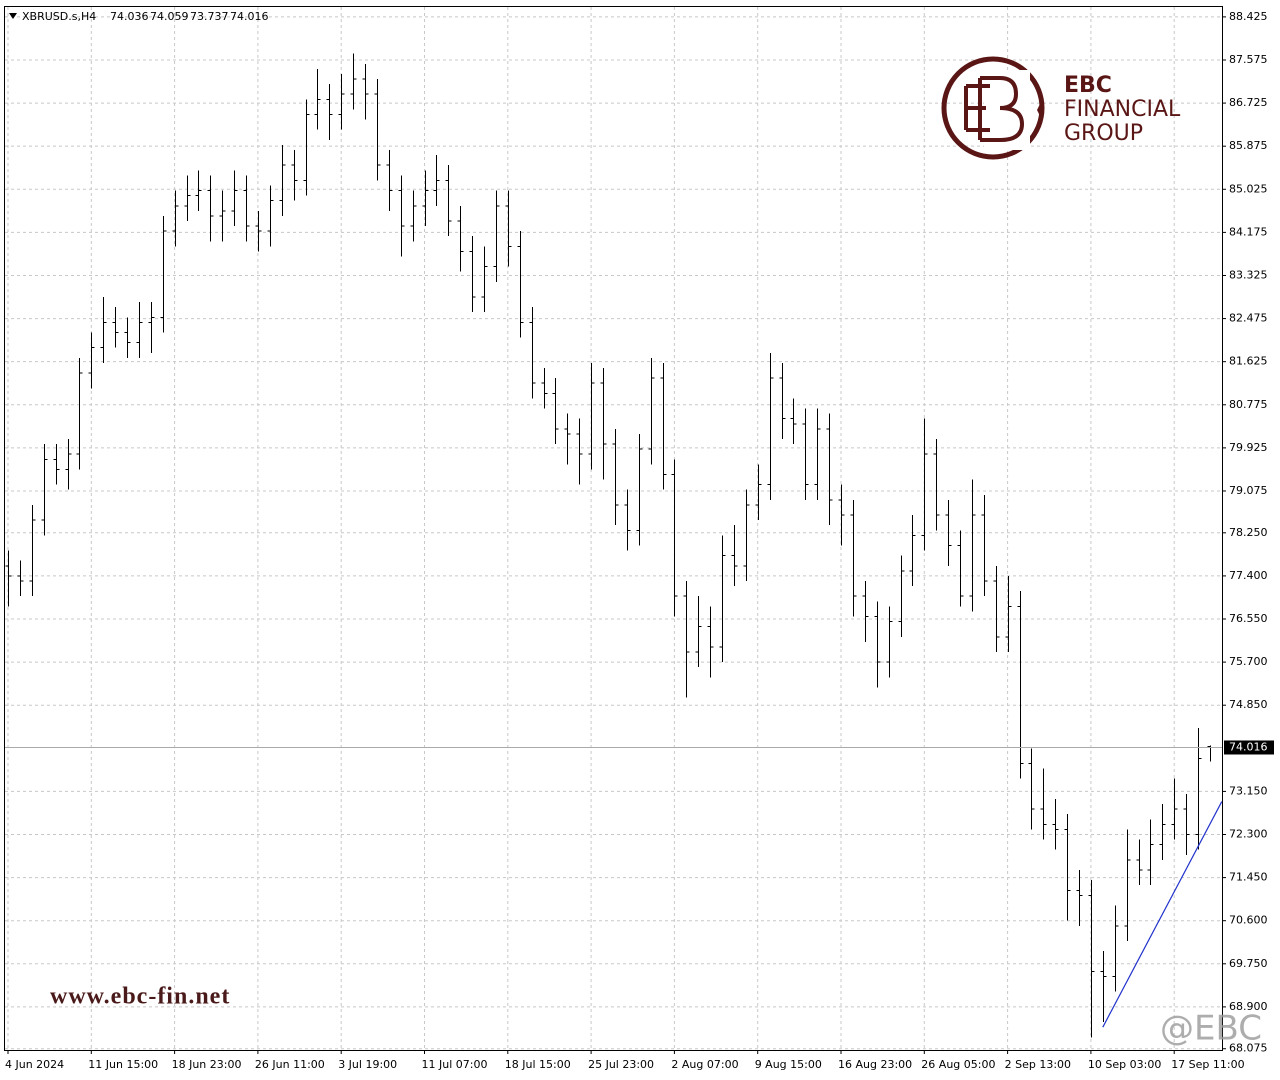  Describe the element at coordinates (1248, 318) in the screenshot. I see `y-tick-label: 82.475` at that location.